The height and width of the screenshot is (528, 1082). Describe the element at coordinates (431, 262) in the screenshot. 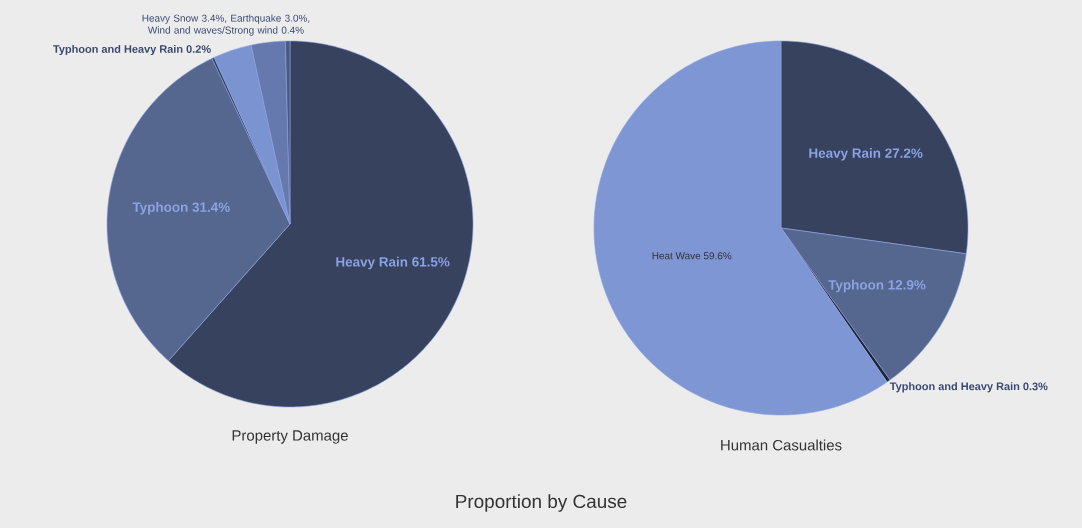

I see `data-label: 61.5%` at that location.